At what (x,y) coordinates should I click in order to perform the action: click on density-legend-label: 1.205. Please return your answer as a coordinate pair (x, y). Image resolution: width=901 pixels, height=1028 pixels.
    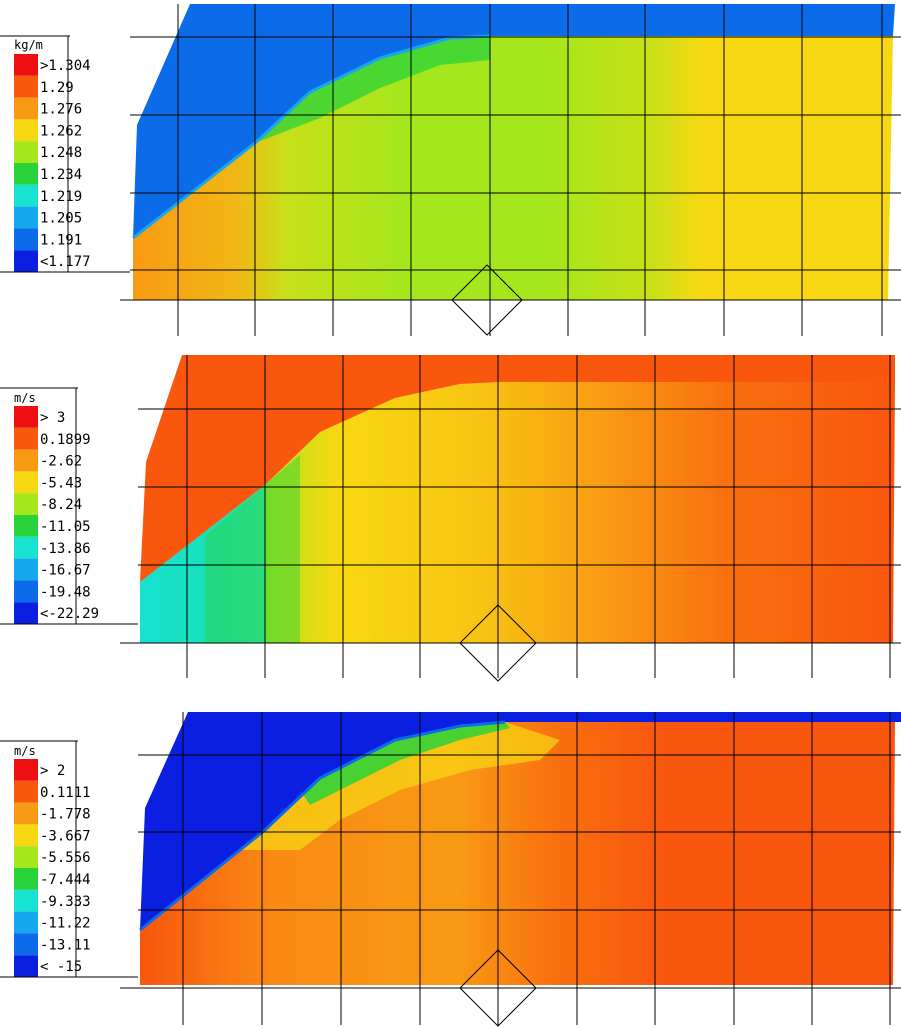
    Looking at the image, I should click on (61, 219).